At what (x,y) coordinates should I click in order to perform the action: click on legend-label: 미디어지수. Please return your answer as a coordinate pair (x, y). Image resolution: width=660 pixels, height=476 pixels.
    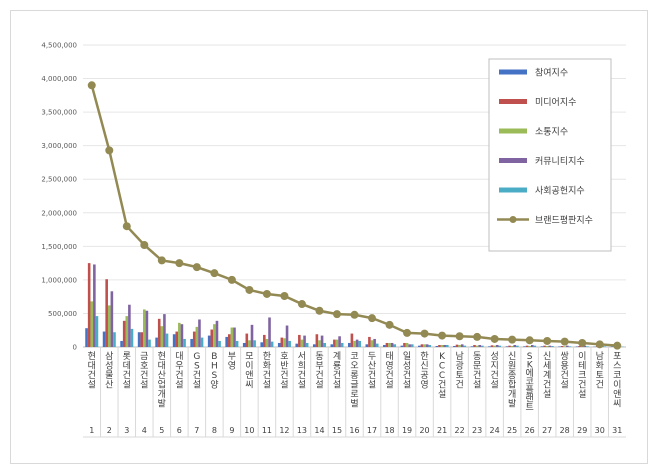
    Looking at the image, I should click on (555, 102).